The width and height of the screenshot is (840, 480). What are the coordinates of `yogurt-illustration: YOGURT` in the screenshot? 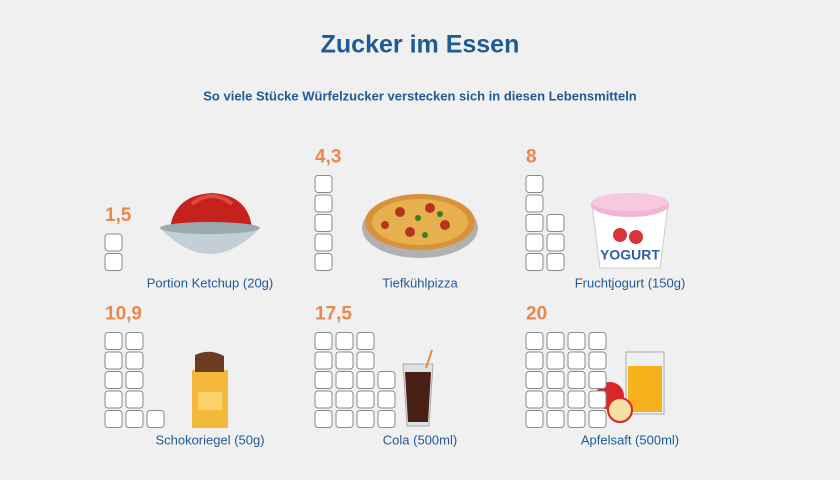 It's located at (630, 231).